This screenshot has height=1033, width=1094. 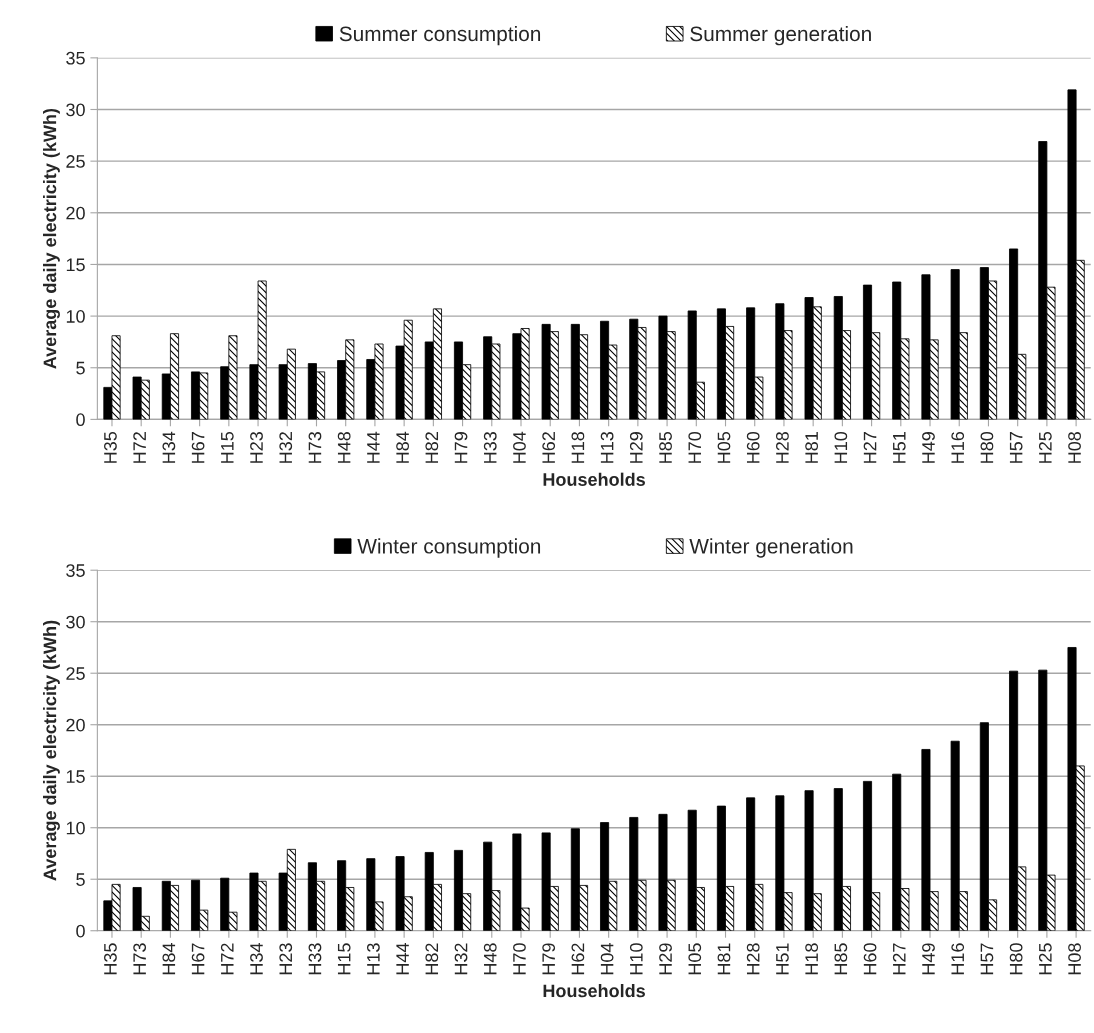 What do you see at coordinates (440, 35) in the screenshot?
I see `legend-label: Summer consumption` at bounding box center [440, 35].